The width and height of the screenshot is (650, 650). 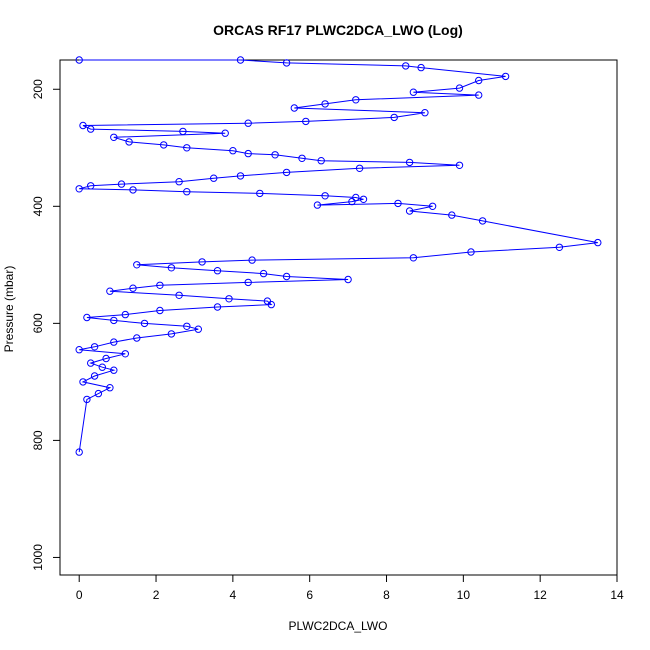 I want to click on y-tick-label: 200, so click(x=38, y=89).